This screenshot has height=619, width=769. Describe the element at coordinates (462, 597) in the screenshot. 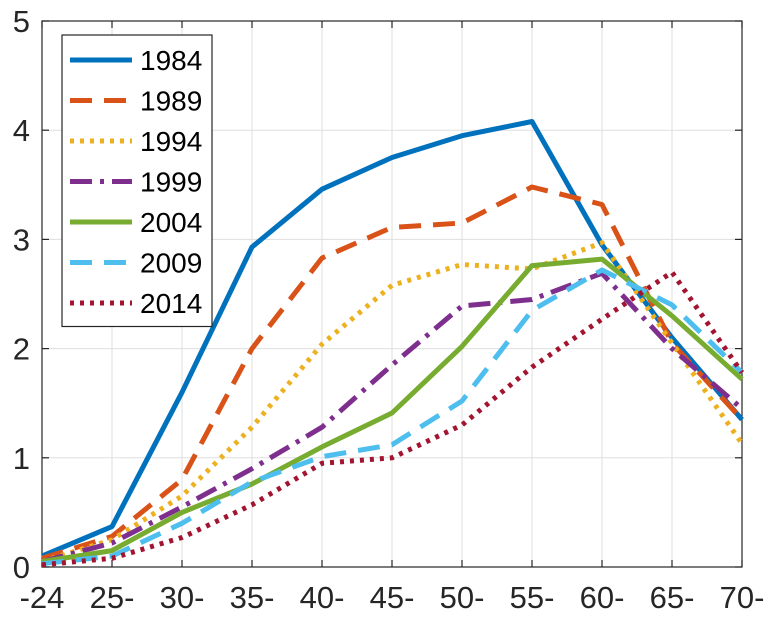

I see `x-tick-label: 50-` at that location.